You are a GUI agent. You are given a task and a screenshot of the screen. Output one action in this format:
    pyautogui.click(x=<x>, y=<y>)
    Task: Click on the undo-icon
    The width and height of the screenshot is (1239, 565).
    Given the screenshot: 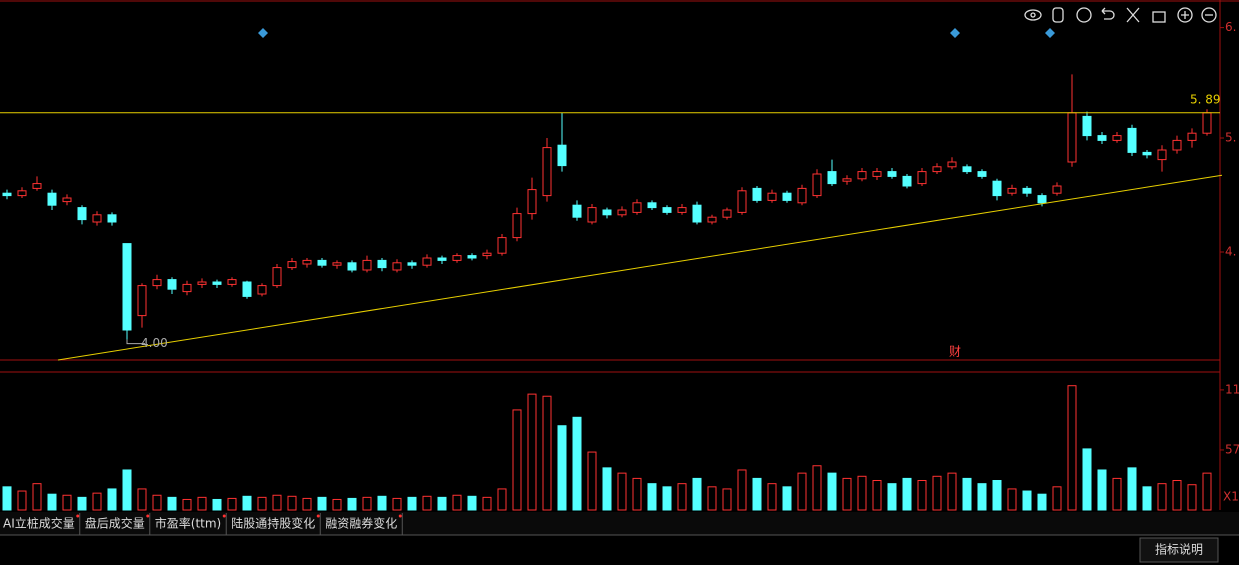 What is the action you would take?
    pyautogui.click(x=1108, y=13)
    